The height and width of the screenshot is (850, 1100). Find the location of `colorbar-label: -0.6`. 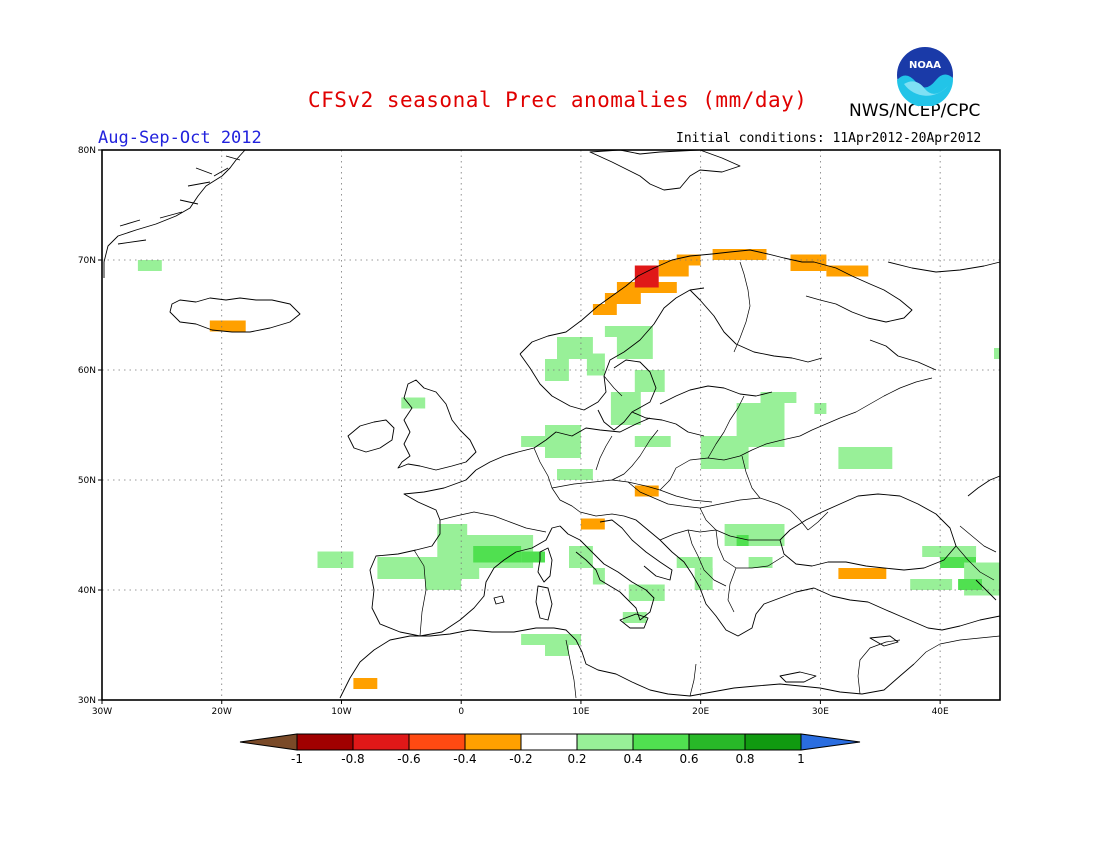

colorbar-label: -0.6 is located at coordinates (408, 759).